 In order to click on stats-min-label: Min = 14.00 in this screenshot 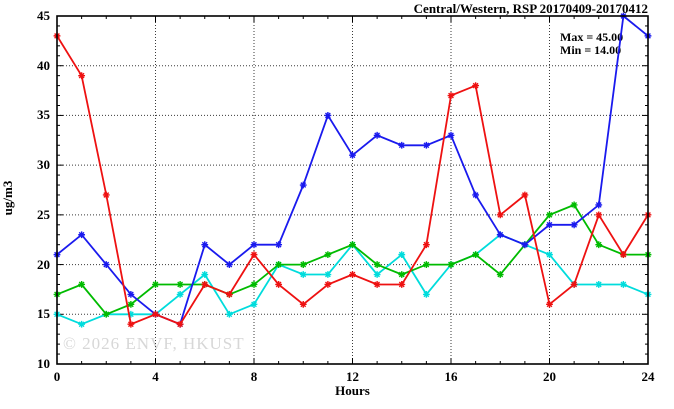, I will do `click(591, 50)`.